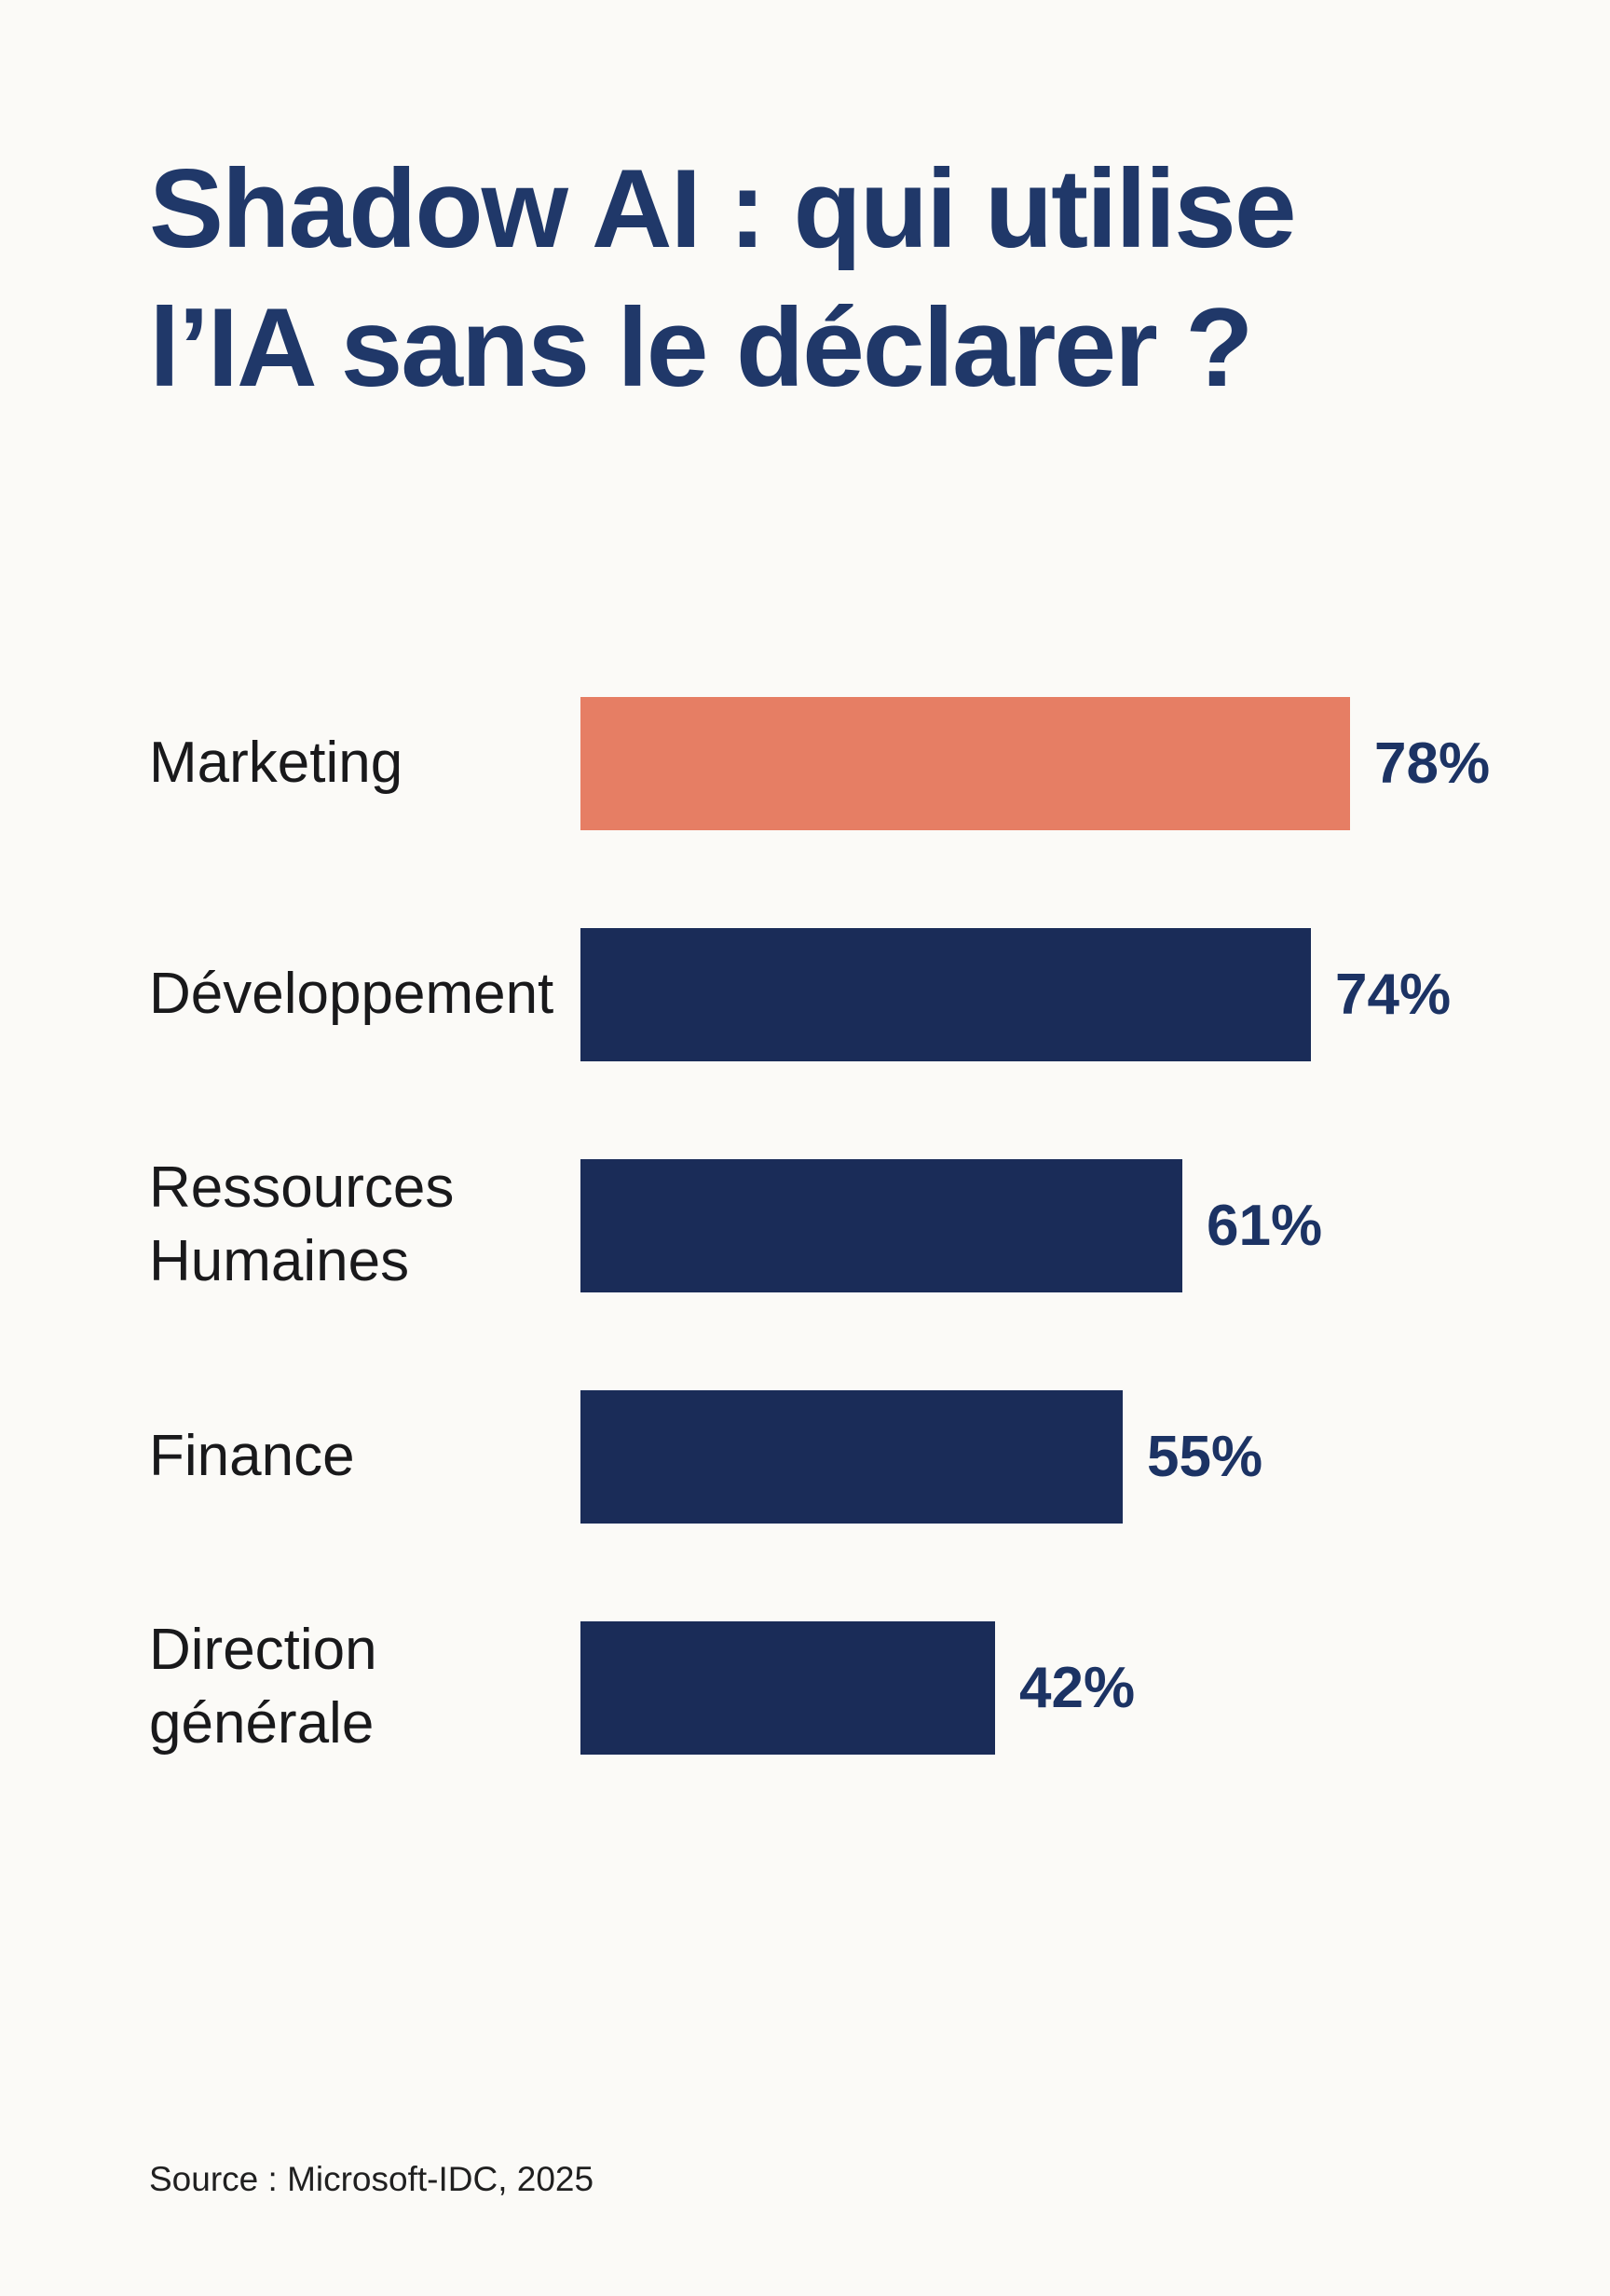 The width and height of the screenshot is (1610, 2296). Describe the element at coordinates (302, 1224) in the screenshot. I see `category-label: Ressources Humaines` at that location.